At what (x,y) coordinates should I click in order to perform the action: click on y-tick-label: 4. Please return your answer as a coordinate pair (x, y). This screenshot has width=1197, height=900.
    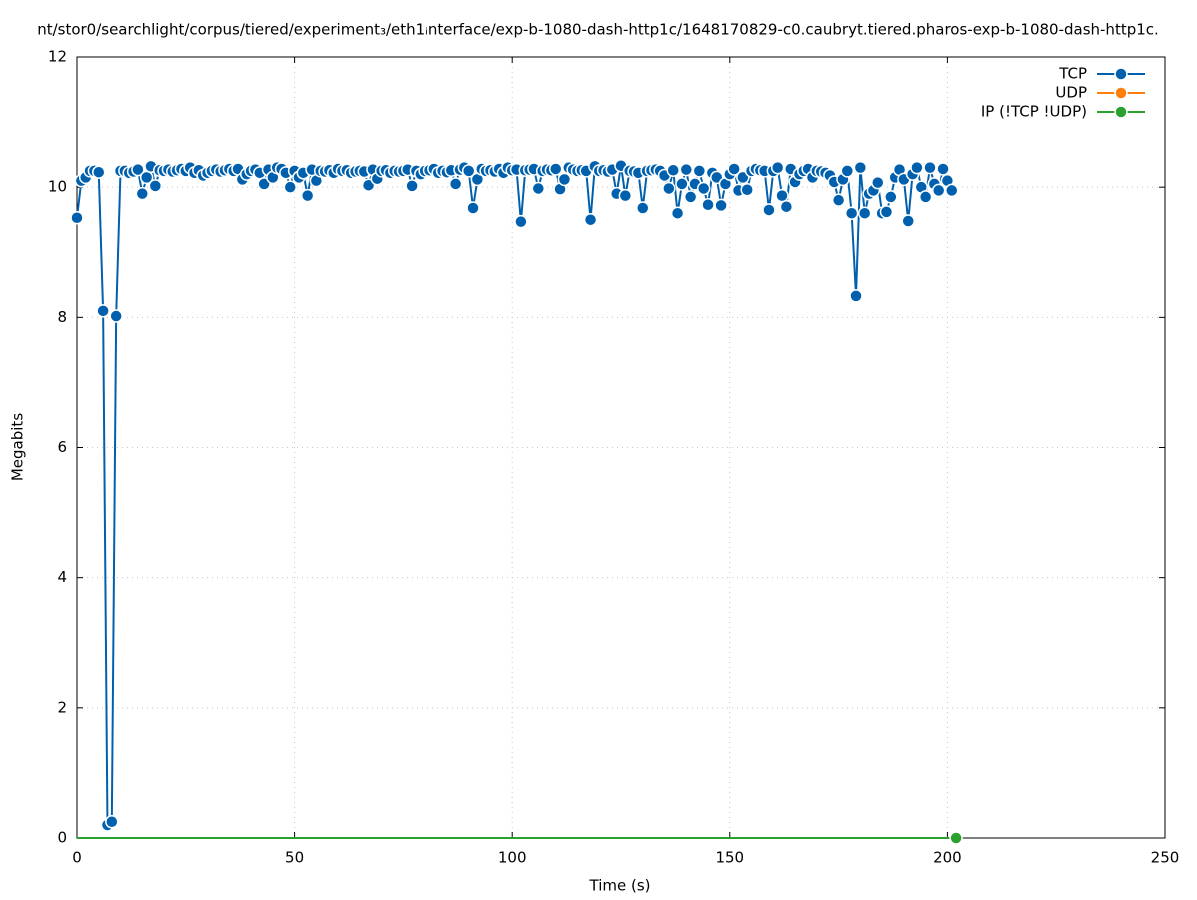
    Looking at the image, I should click on (62, 577).